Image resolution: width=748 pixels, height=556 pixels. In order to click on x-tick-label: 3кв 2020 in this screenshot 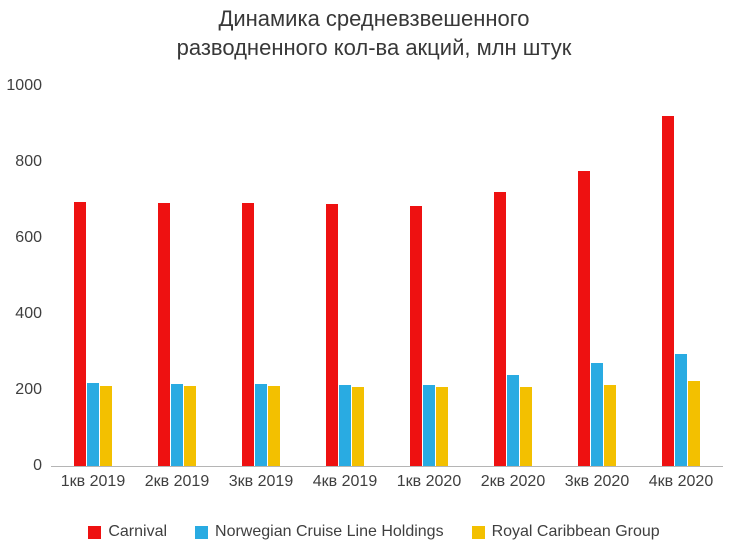, I will do `click(597, 481)`.